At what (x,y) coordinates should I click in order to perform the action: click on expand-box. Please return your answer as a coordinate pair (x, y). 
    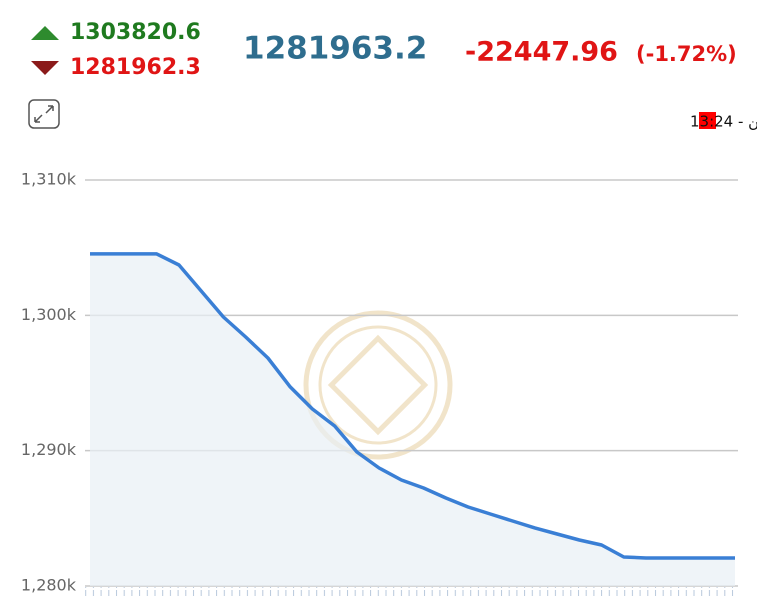
    Looking at the image, I should click on (44, 114).